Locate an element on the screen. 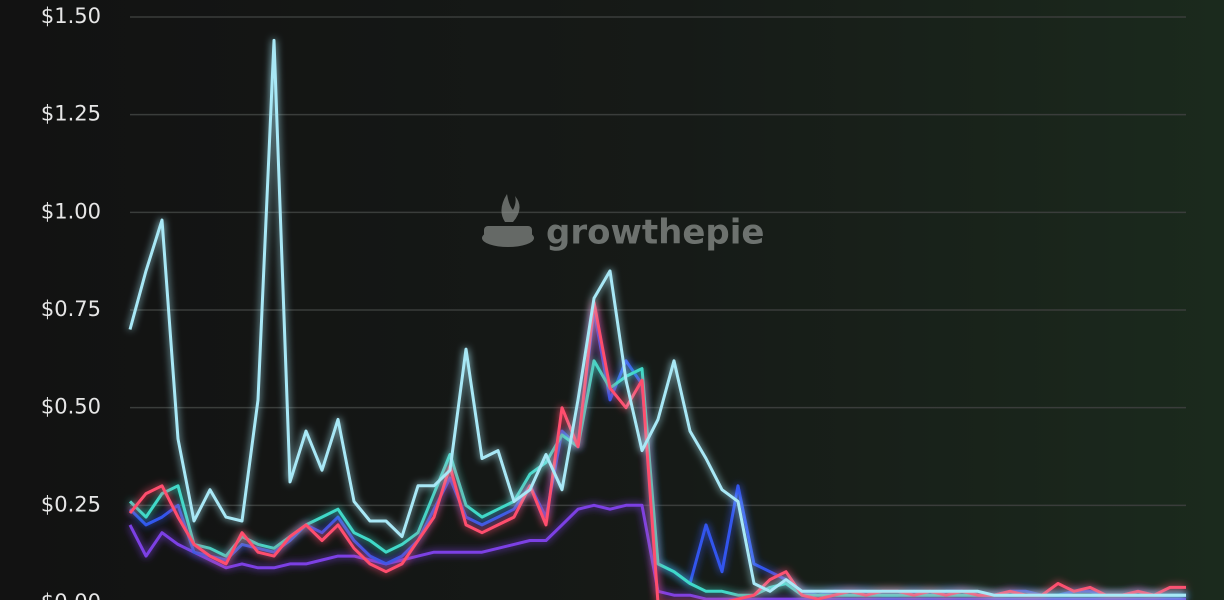 This screenshot has height=600, width=1224. y-tick-label: $0.25 is located at coordinates (71, 504).